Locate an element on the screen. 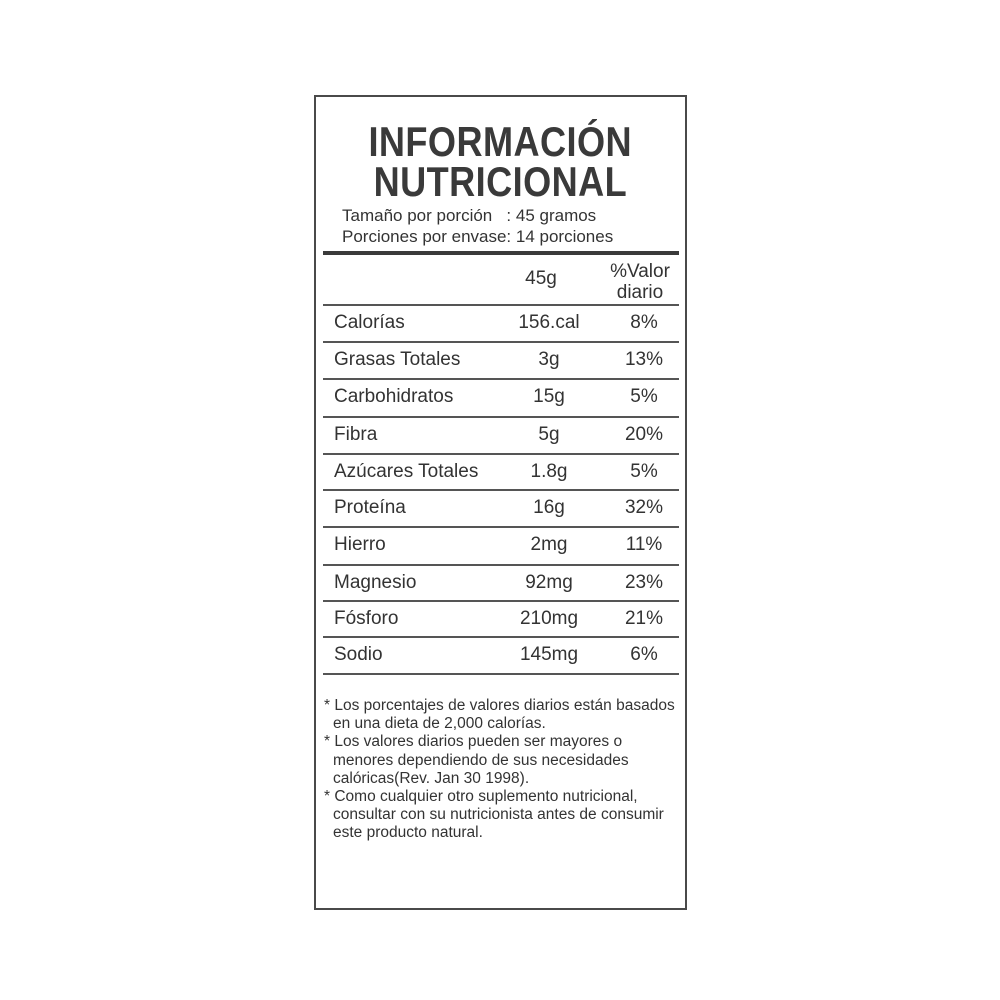  nutrient-daily-value: 32% is located at coordinates (644, 507).